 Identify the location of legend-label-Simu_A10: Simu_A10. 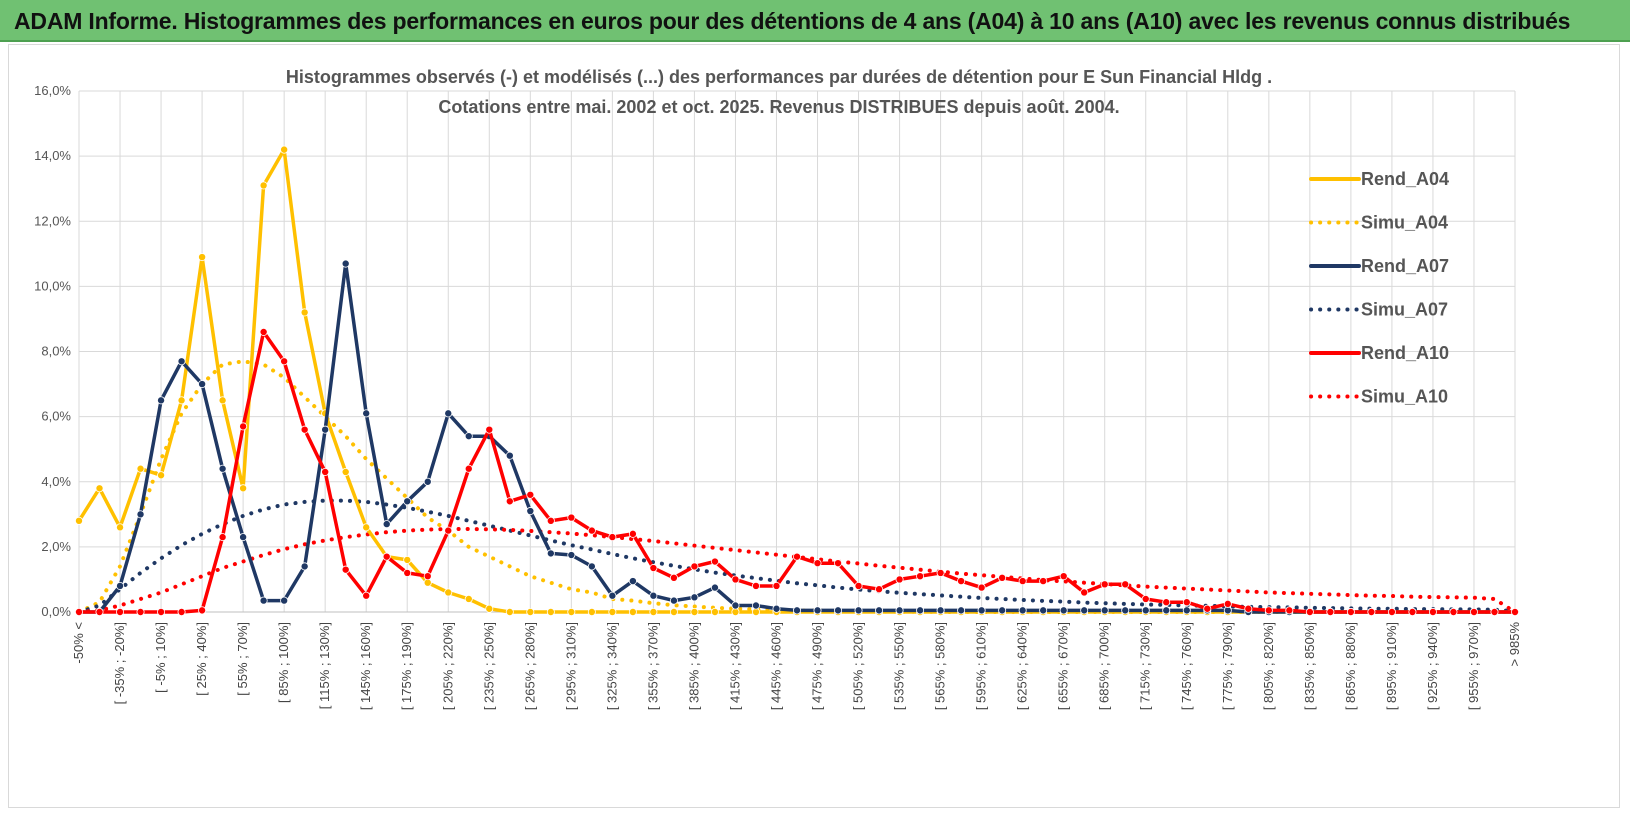
(1404, 397).